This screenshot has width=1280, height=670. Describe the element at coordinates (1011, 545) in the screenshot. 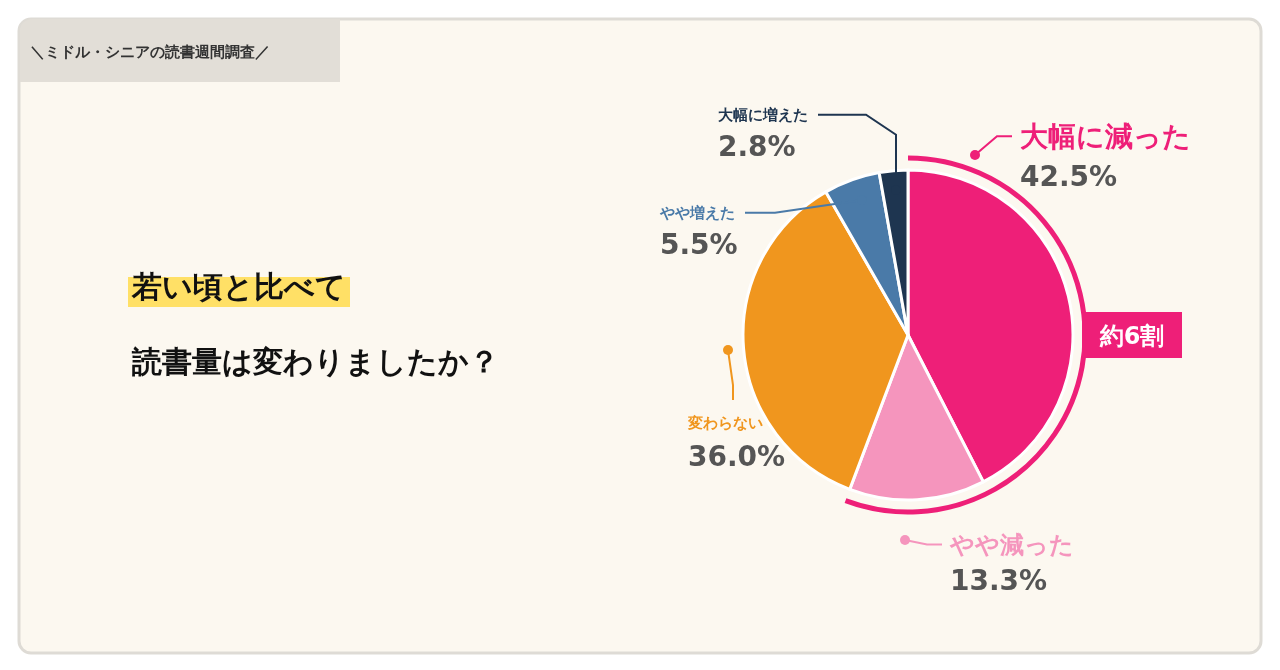

I see `legend-label: やや減った` at that location.